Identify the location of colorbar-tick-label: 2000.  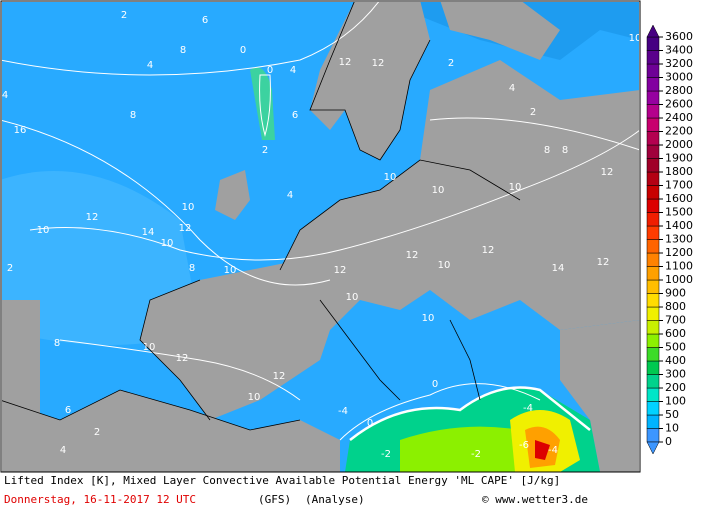
(679, 144).